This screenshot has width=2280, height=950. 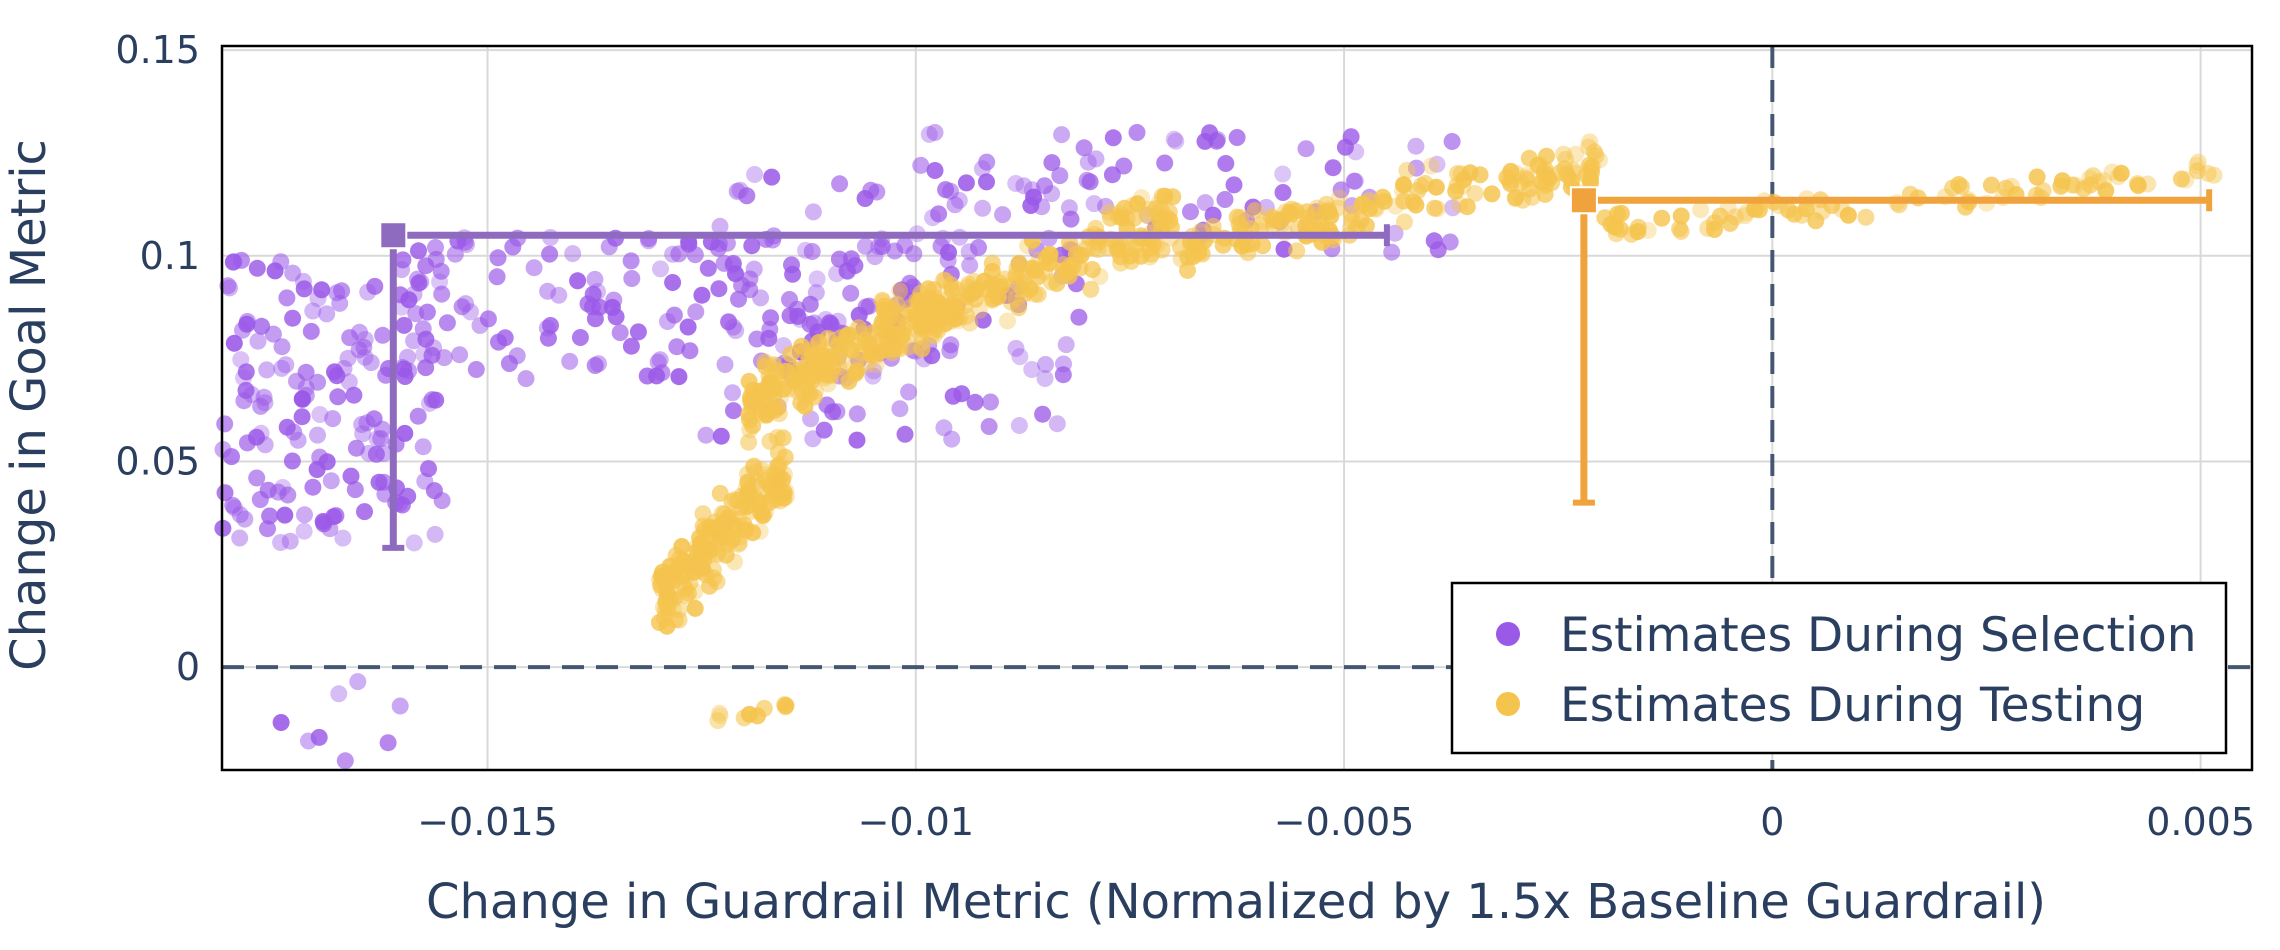 I want to click on y-tick-label: 0, so click(x=188, y=667).